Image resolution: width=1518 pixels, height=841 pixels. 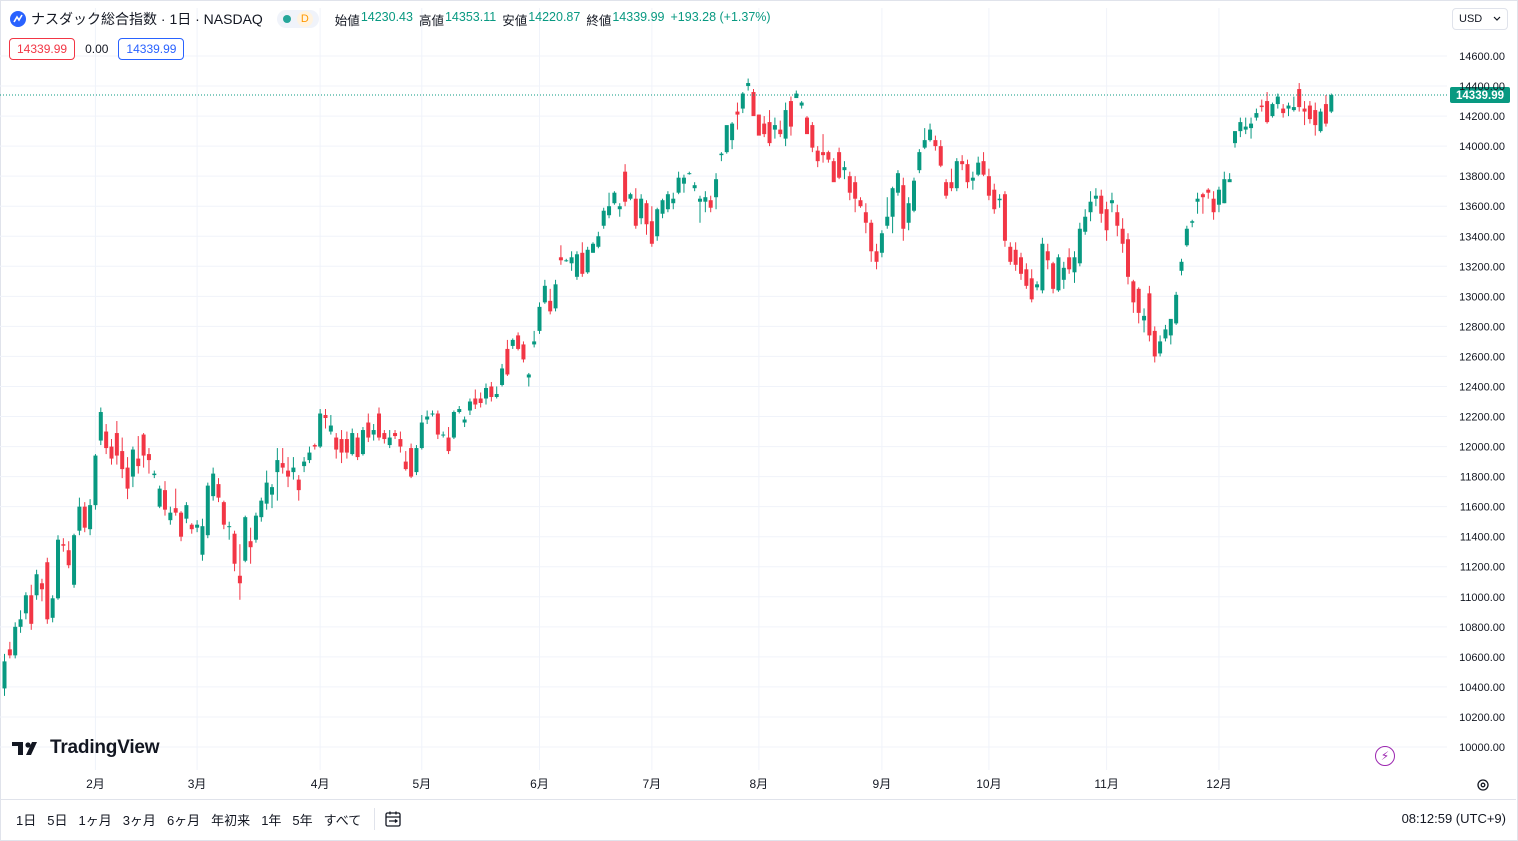 What do you see at coordinates (286, 19) in the screenshot?
I see `market-open-icon` at bounding box center [286, 19].